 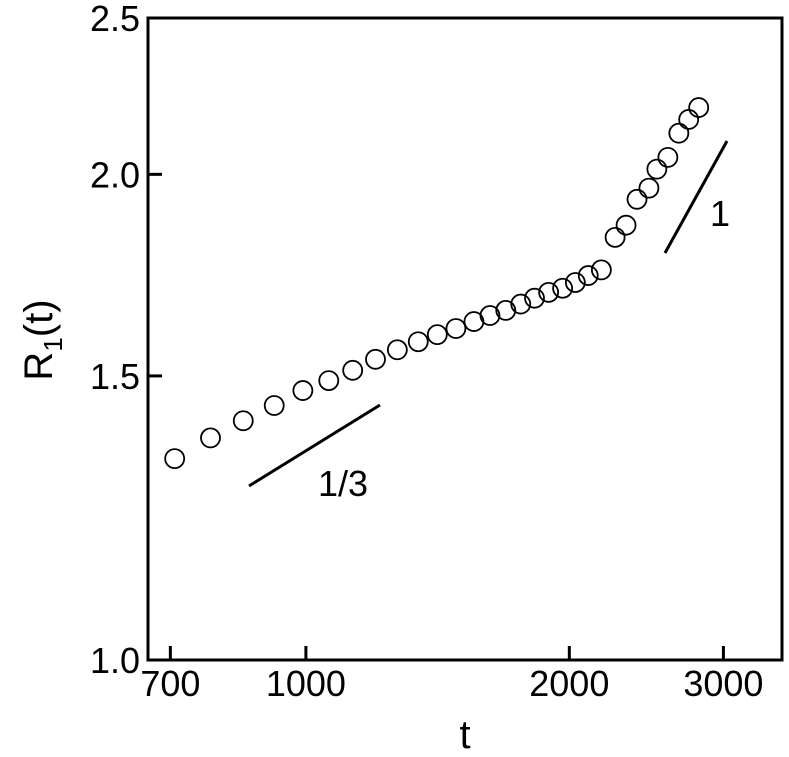 What do you see at coordinates (39, 318) in the screenshot?
I see `y-label-tail: (t)` at bounding box center [39, 318].